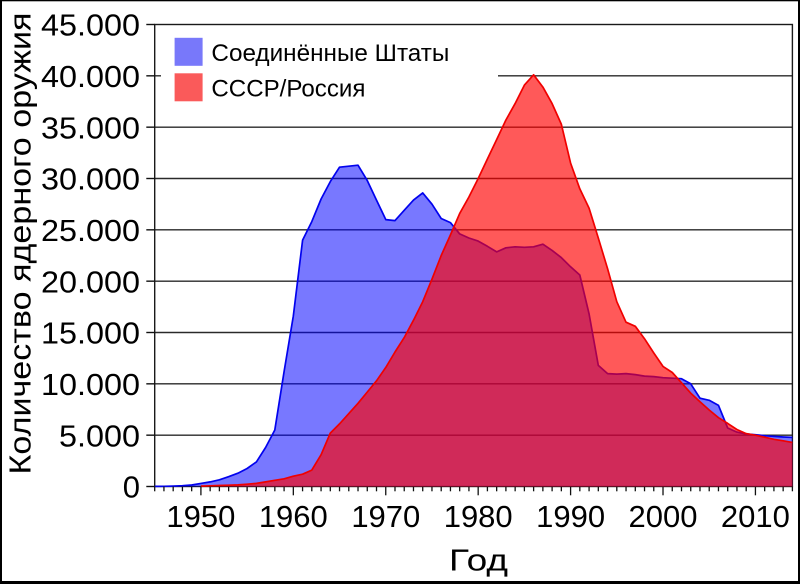 This screenshot has width=800, height=584. What do you see at coordinates (663, 516) in the screenshot?
I see `svg-text: 2000` at bounding box center [663, 516].